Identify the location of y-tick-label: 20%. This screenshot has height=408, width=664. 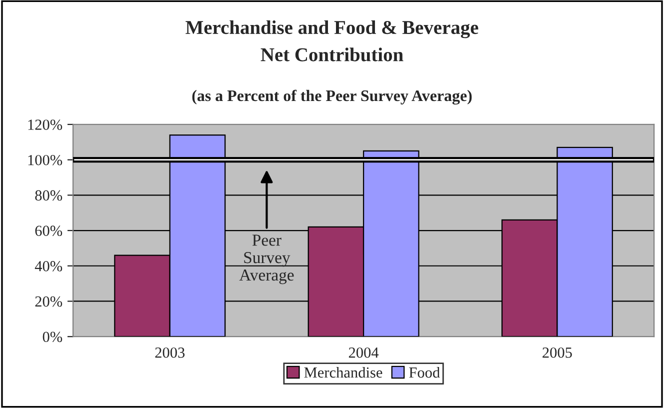
(48, 301).